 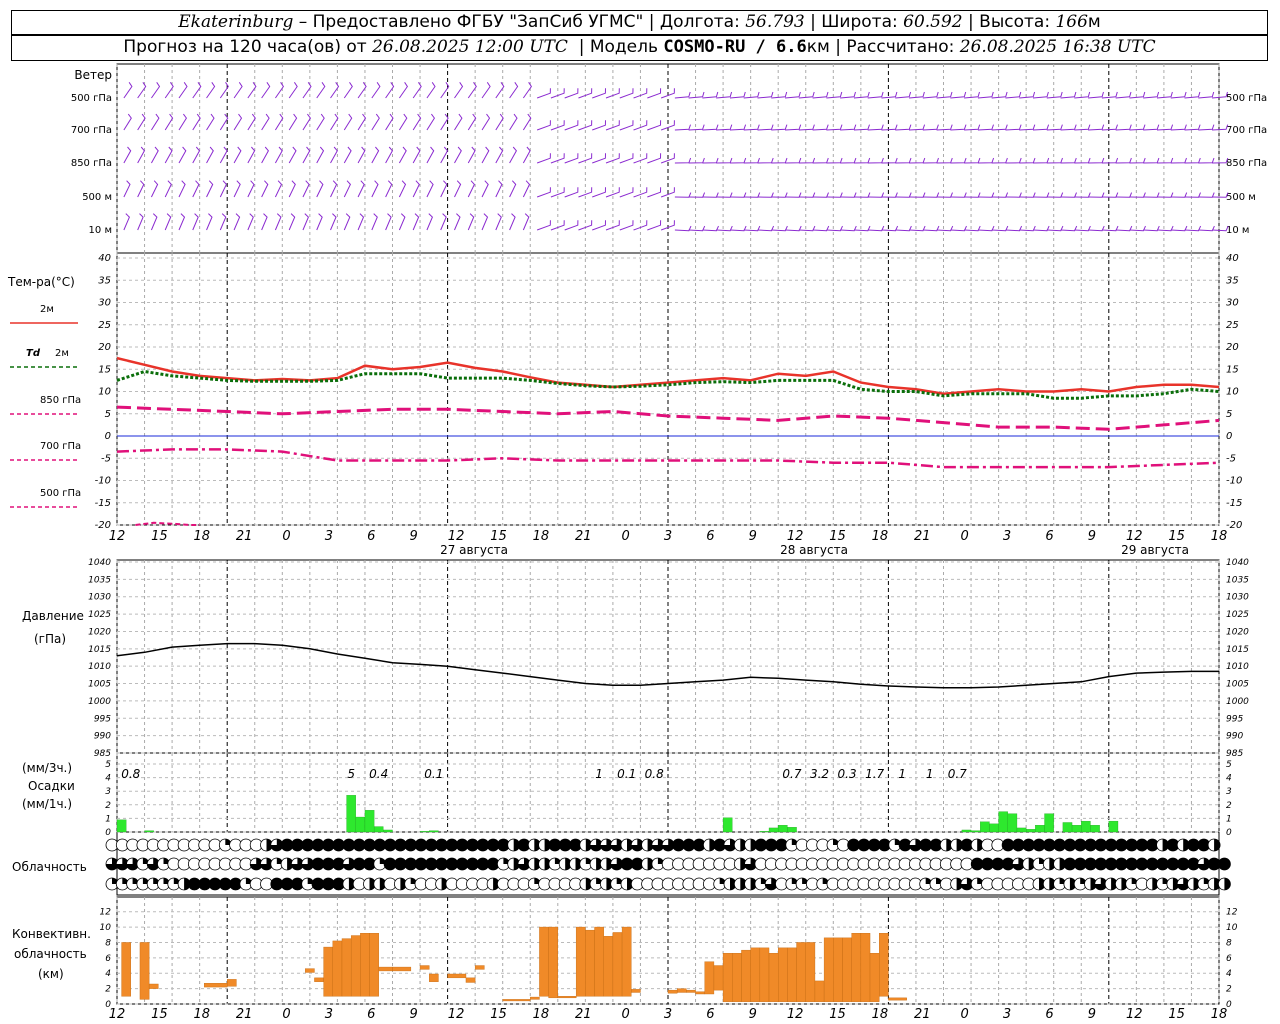 What do you see at coordinates (93, 75) in the screenshot?
I see `wind-title: Ветер` at bounding box center [93, 75].